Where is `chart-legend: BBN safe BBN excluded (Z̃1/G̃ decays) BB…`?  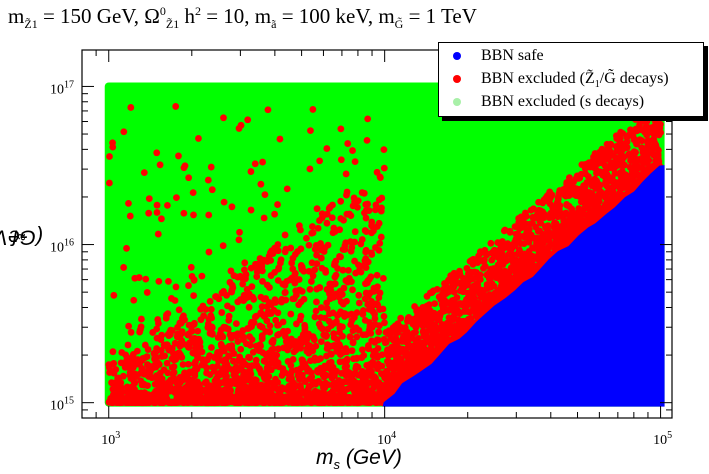 chart-legend: BBN safe BBN excluded (Z̃1/G̃ decays) BB… is located at coordinates (571, 79).